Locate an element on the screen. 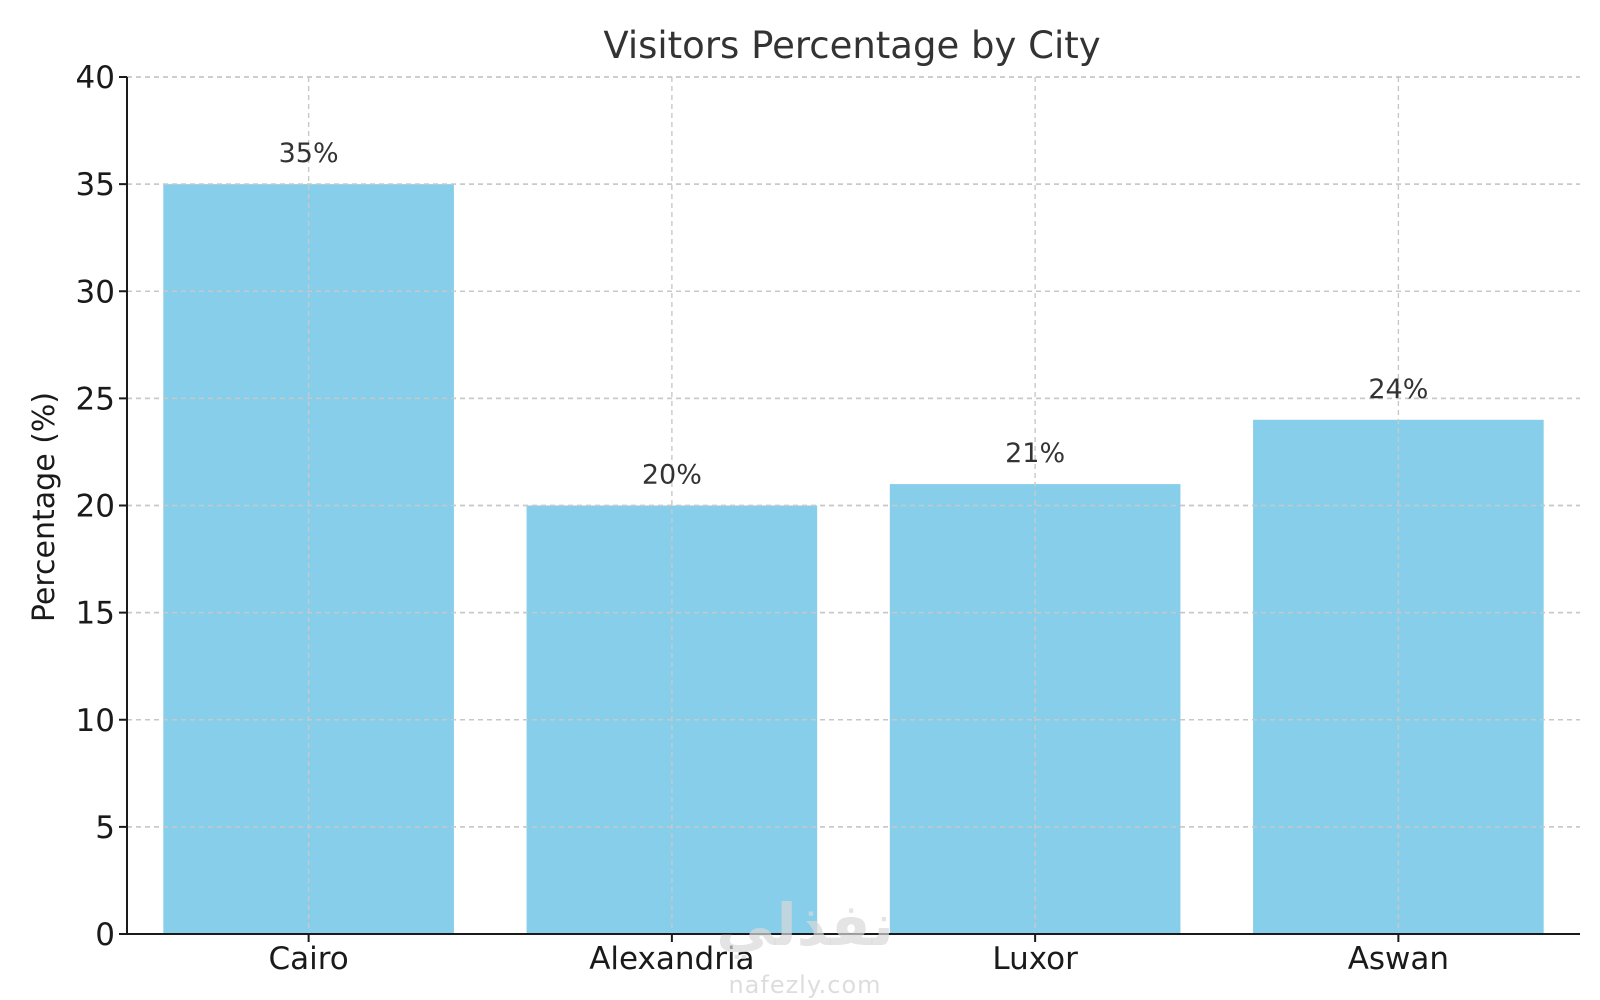 The height and width of the screenshot is (1000, 1600). data-label: 20% is located at coordinates (672, 475).